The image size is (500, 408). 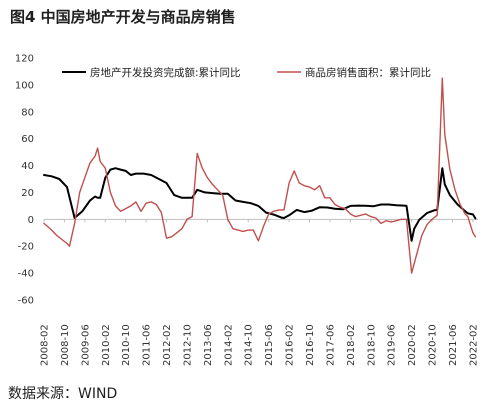 I want to click on x-tick-label: 2020-10, so click(x=433, y=345).